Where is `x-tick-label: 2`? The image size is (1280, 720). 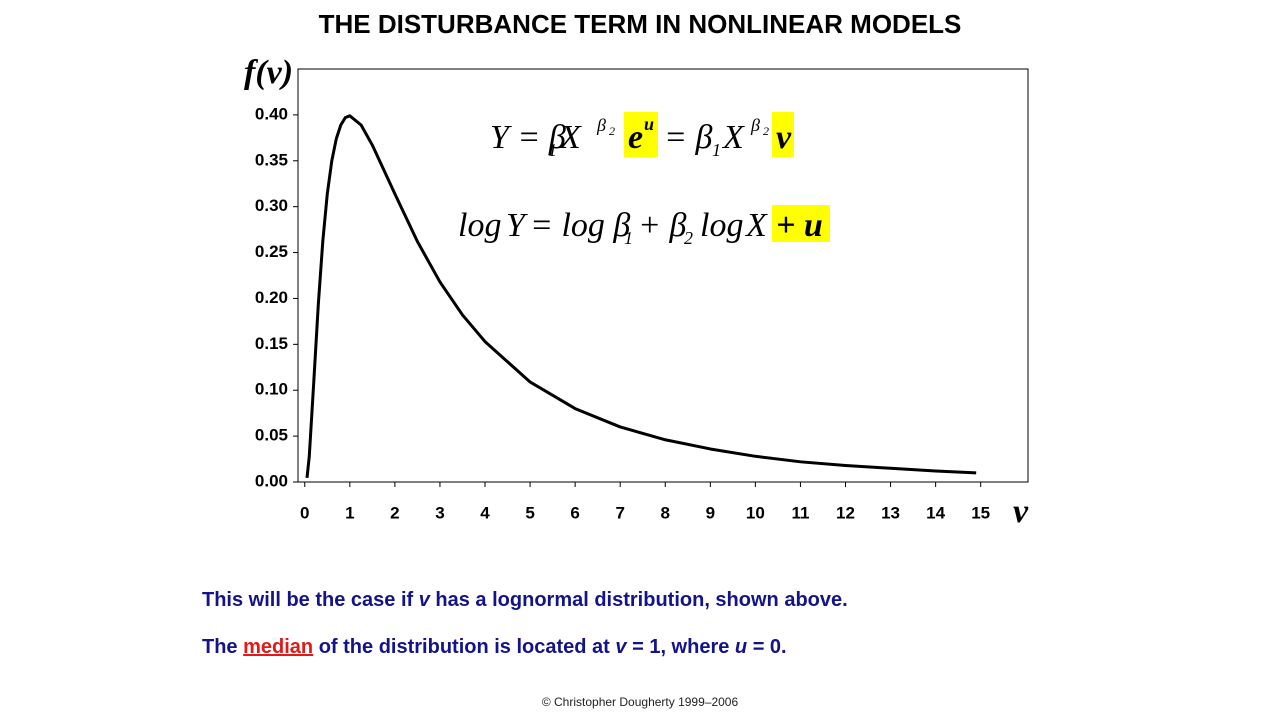
x-tick-label: 2 is located at coordinates (394, 512).